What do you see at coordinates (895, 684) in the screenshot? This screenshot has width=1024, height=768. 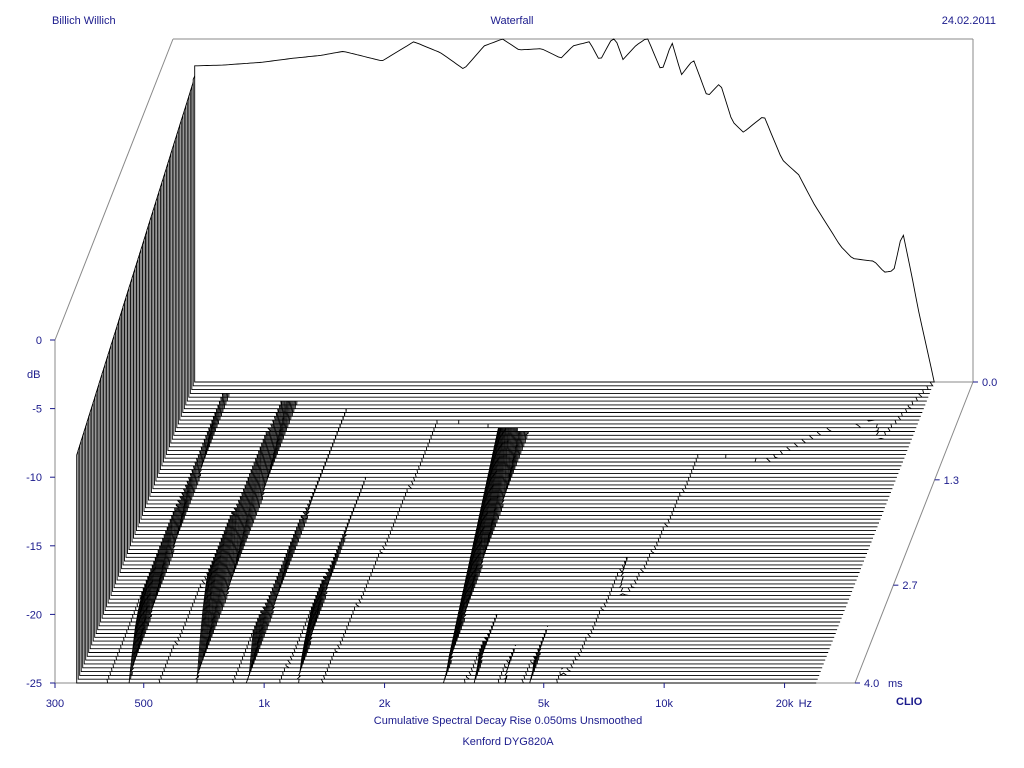 I see `z-unit-label: ms` at bounding box center [895, 684].